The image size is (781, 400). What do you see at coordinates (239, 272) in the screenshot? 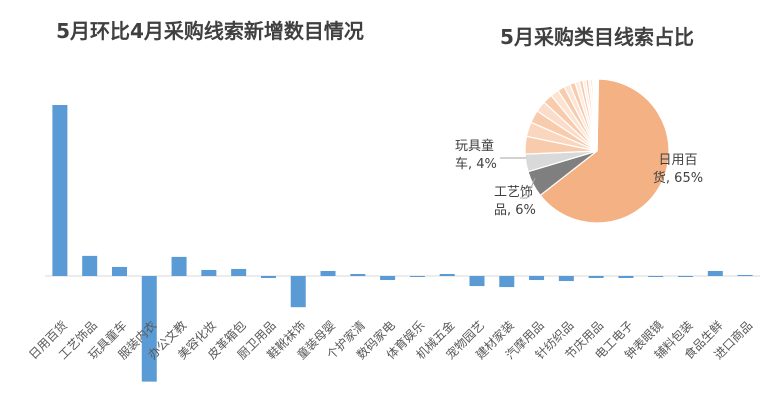
I see `bar-皮革箱包` at bounding box center [239, 272].